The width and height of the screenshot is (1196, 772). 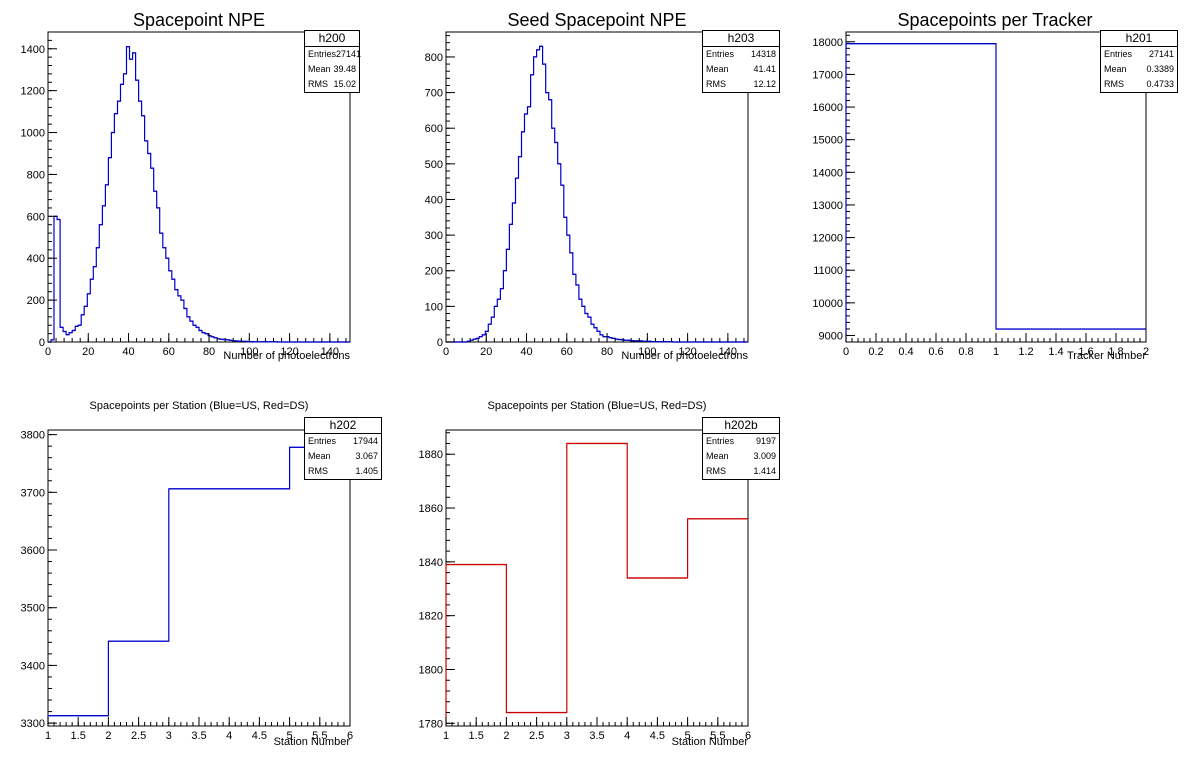 What do you see at coordinates (33, 609) in the screenshot?
I see `y-tick-label: 3500` at bounding box center [33, 609].